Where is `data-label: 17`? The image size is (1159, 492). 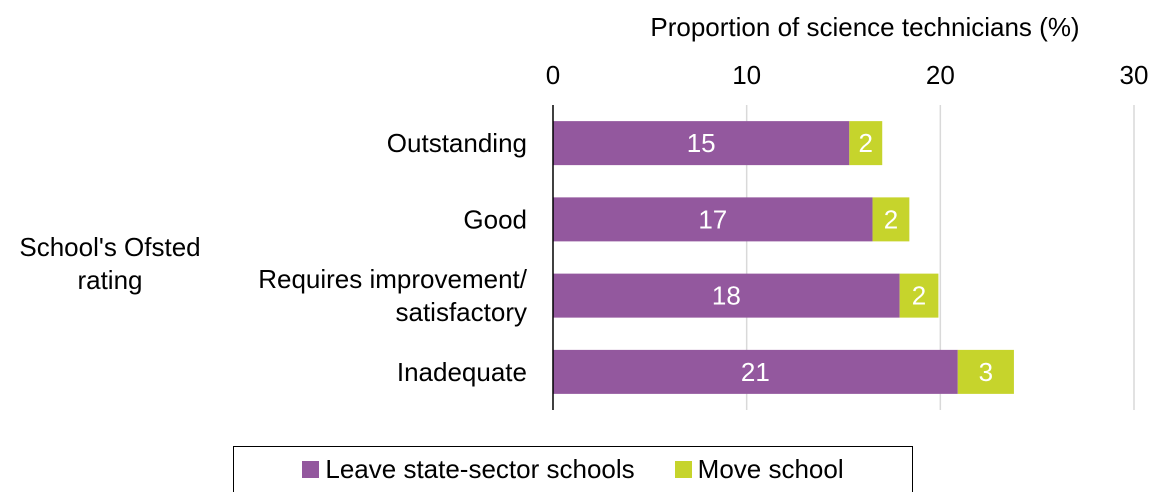
data-label: 17 is located at coordinates (712, 219).